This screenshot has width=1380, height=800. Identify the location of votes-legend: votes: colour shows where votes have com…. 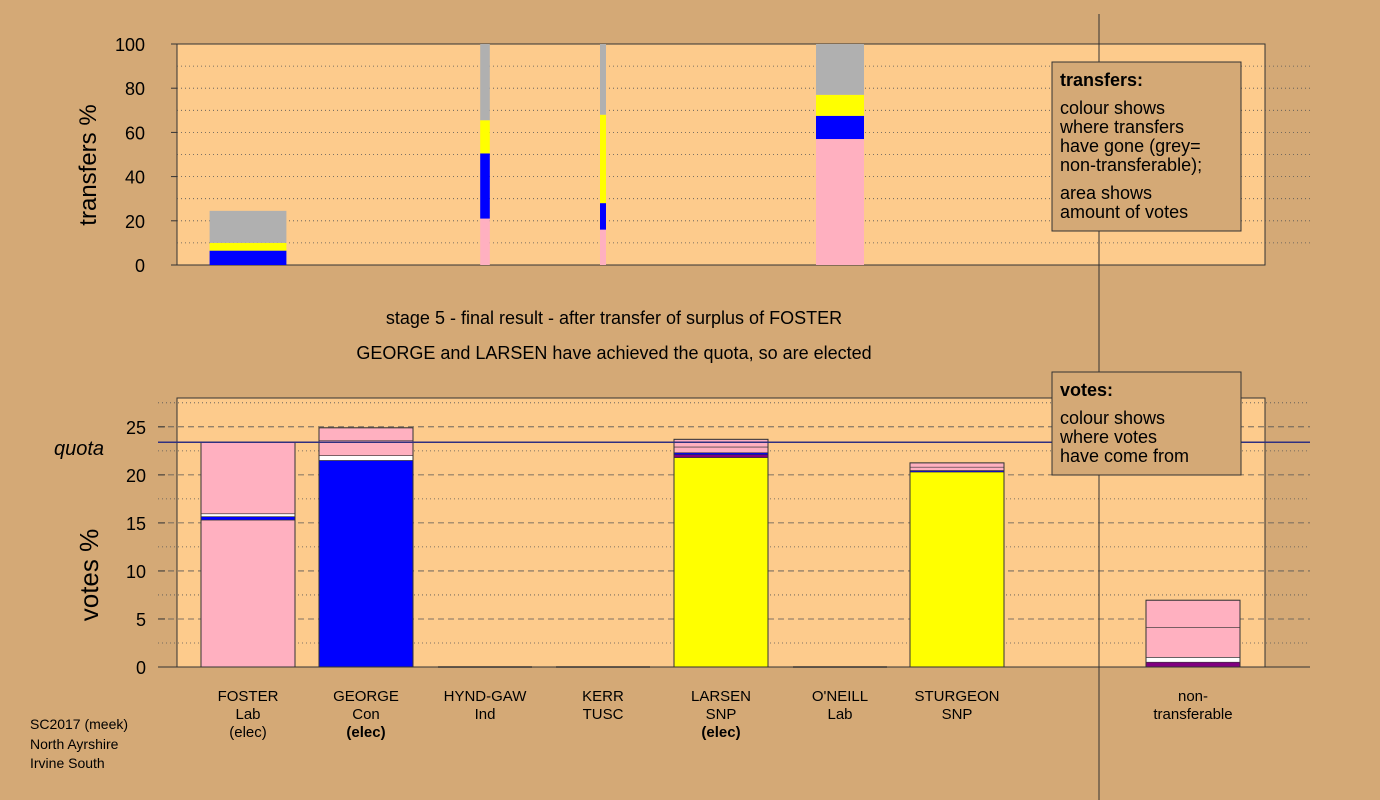
(1146, 423).